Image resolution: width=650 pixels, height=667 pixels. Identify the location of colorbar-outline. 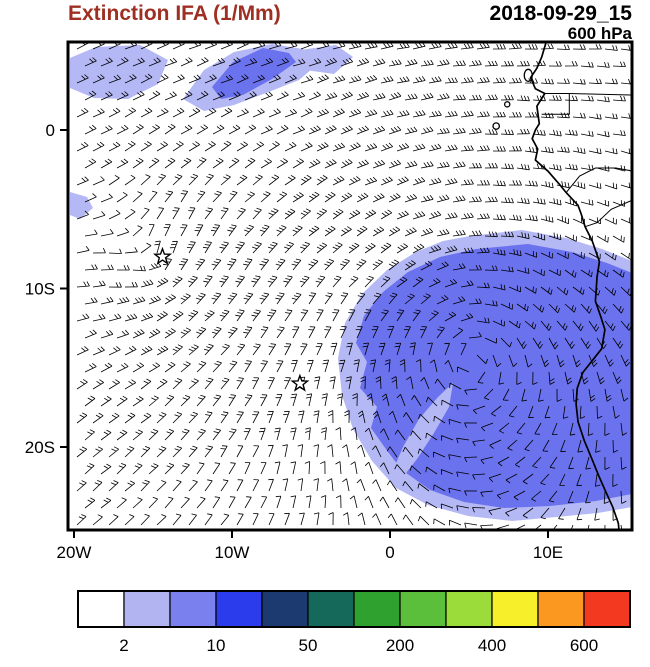
(354, 609).